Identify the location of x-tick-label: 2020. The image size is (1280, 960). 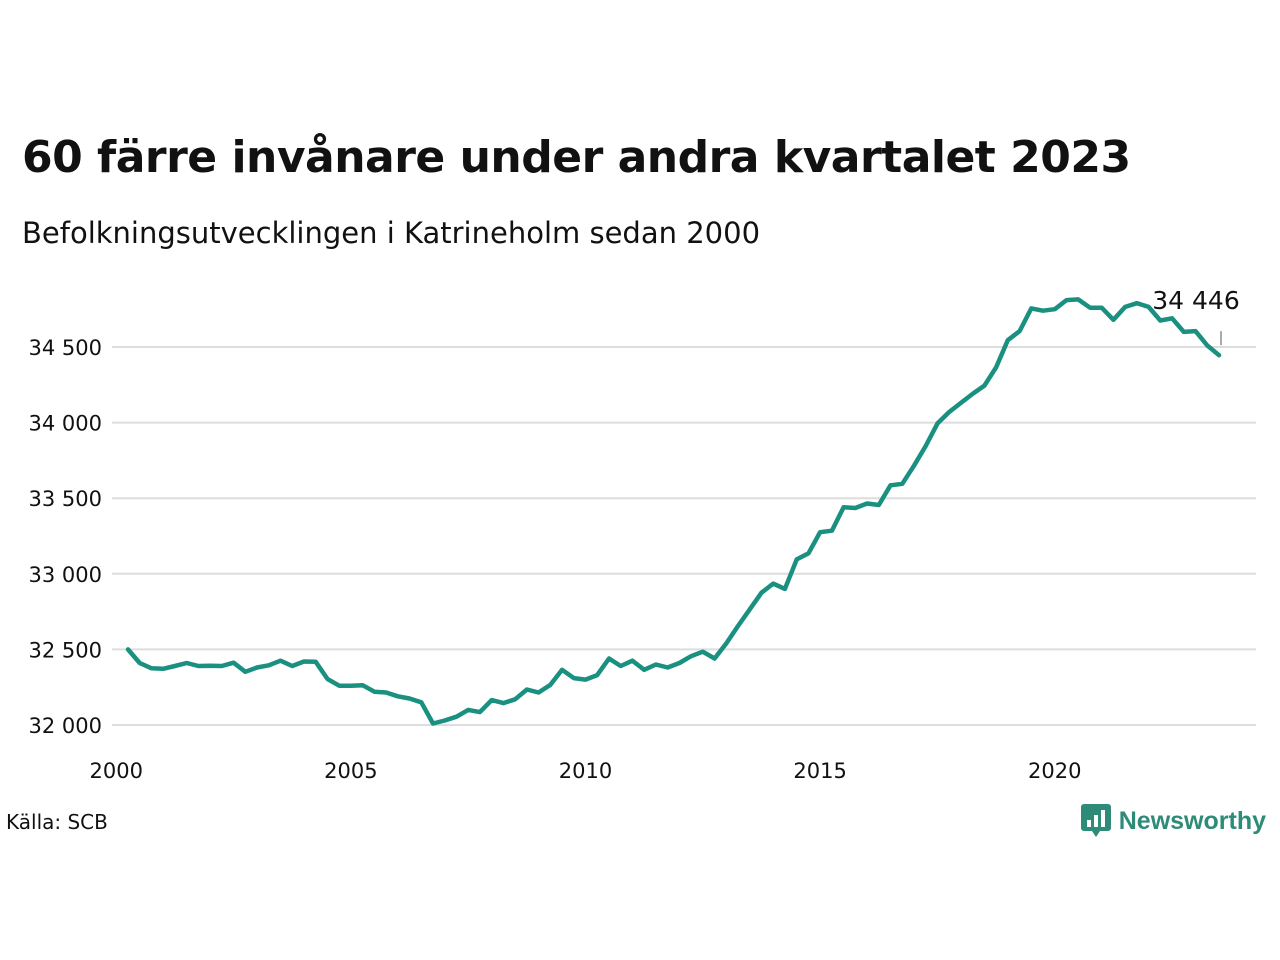
(1054, 771).